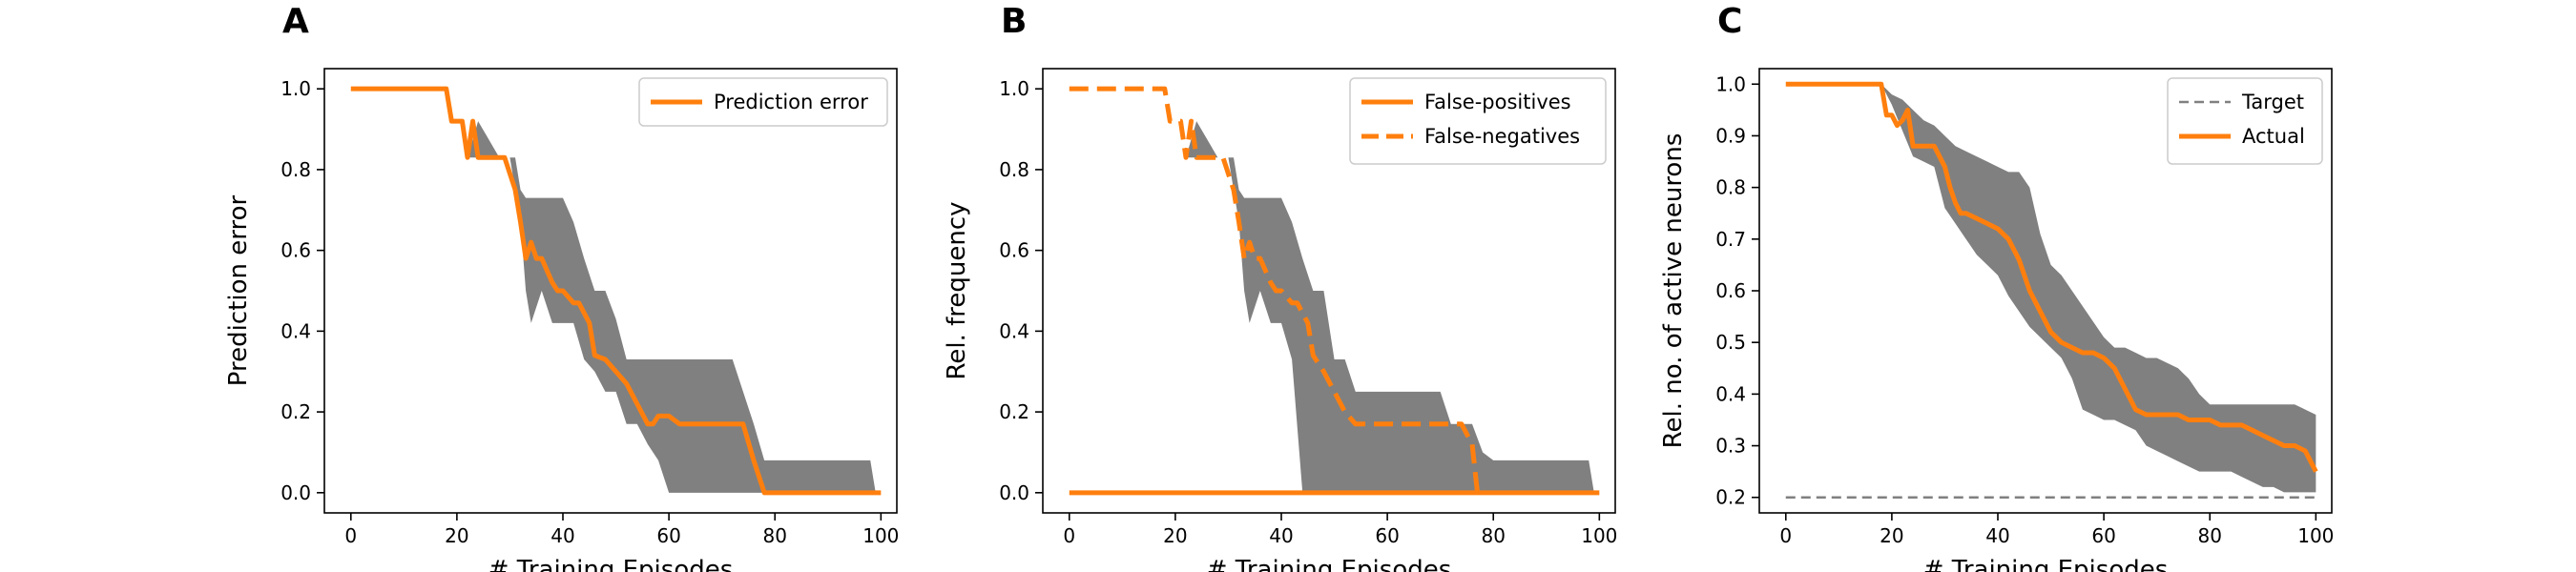 Image resolution: width=2576 pixels, height=572 pixels. What do you see at coordinates (2272, 102) in the screenshot?
I see `legend-label: Target` at bounding box center [2272, 102].